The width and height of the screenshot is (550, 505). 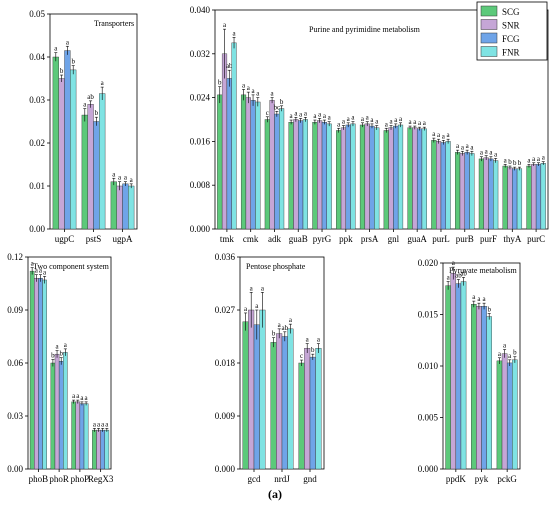 What do you see at coordinates (227, 239) in the screenshot?
I see `x-tick-label: tmk` at bounding box center [227, 239].